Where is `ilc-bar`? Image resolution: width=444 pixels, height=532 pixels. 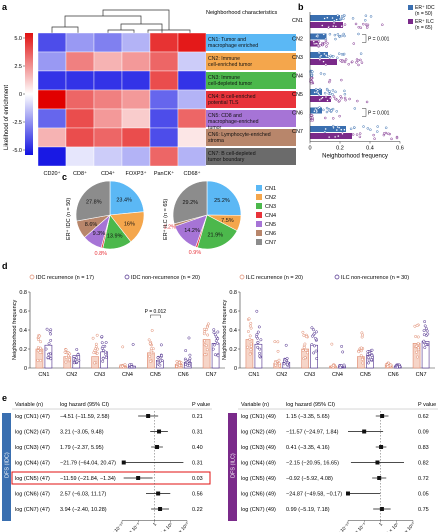
ilc-bar is located at coordinates (370, 362).